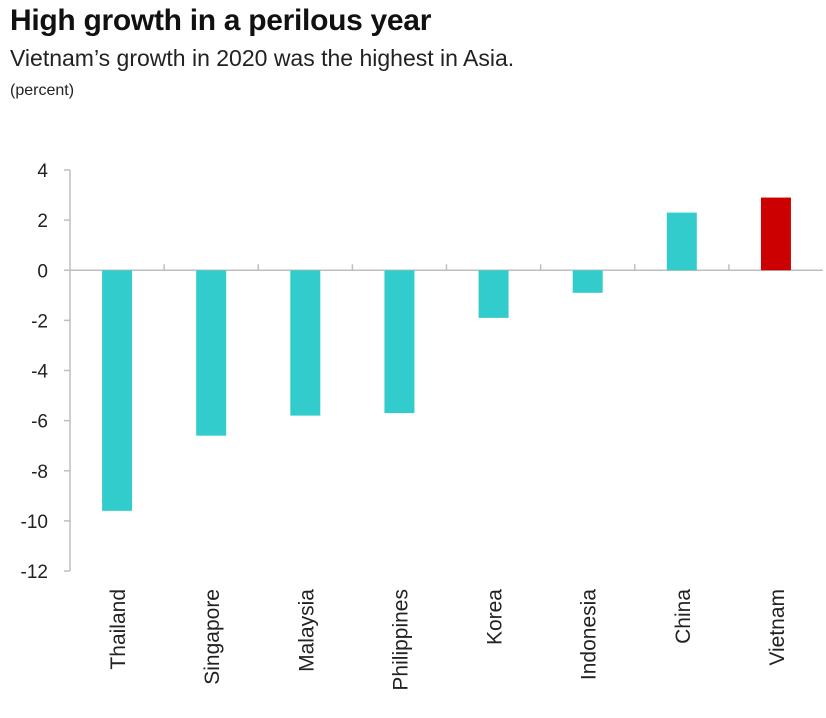  What do you see at coordinates (589, 634) in the screenshot?
I see `category-label-indonesia: Indonesia` at bounding box center [589, 634].